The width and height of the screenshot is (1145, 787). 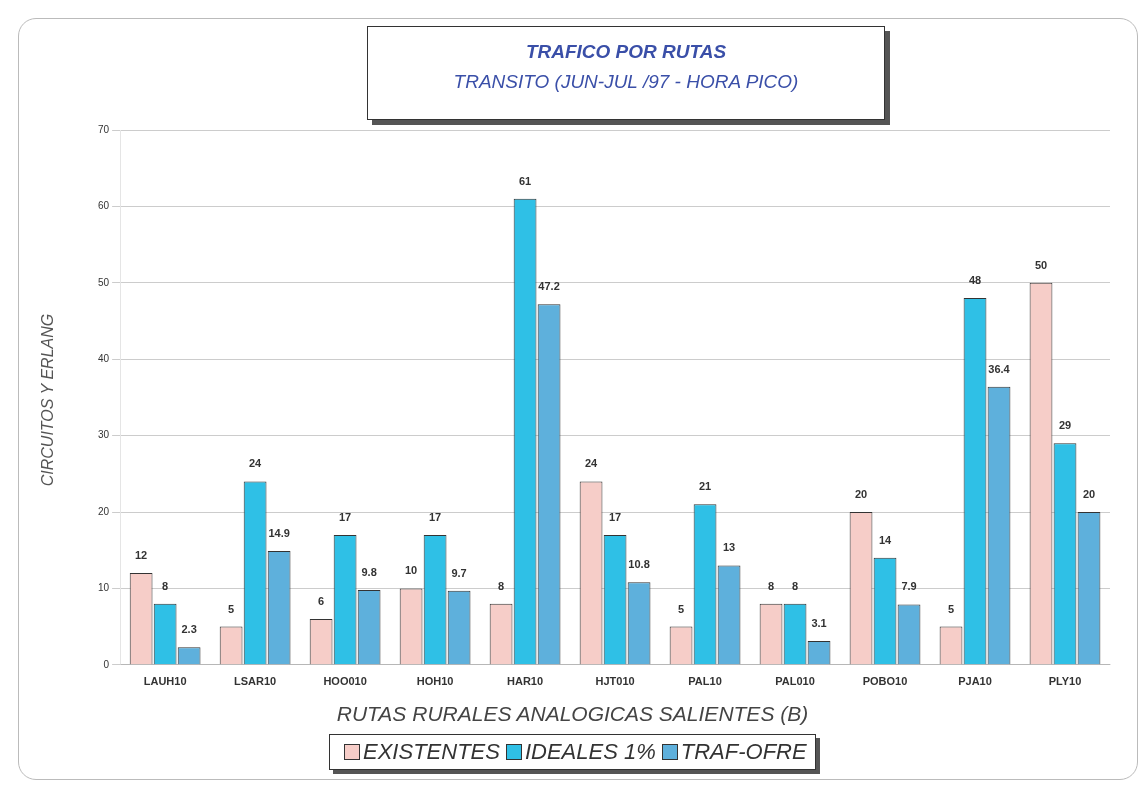 What do you see at coordinates (279, 532) in the screenshot?
I see `data-label: 14.9` at bounding box center [279, 532].